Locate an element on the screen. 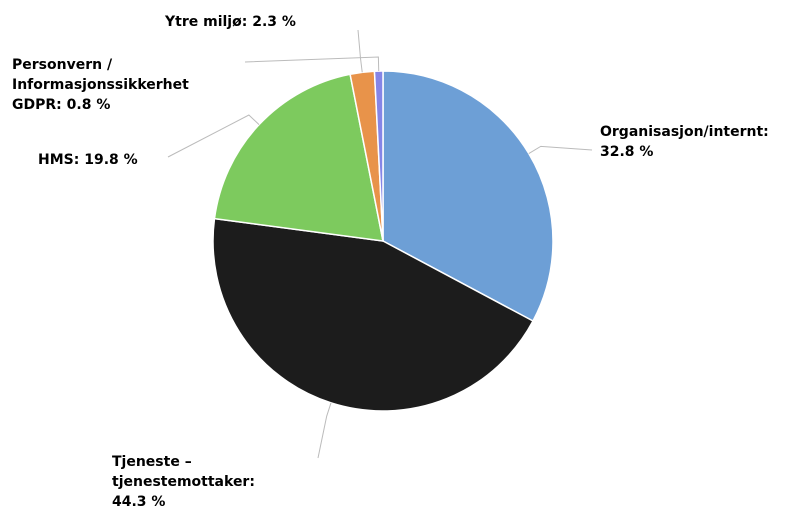 This screenshot has height=516, width=811. label-name: Personvern / Informasjonssikkerhet GDPR is located at coordinates (100, 85).